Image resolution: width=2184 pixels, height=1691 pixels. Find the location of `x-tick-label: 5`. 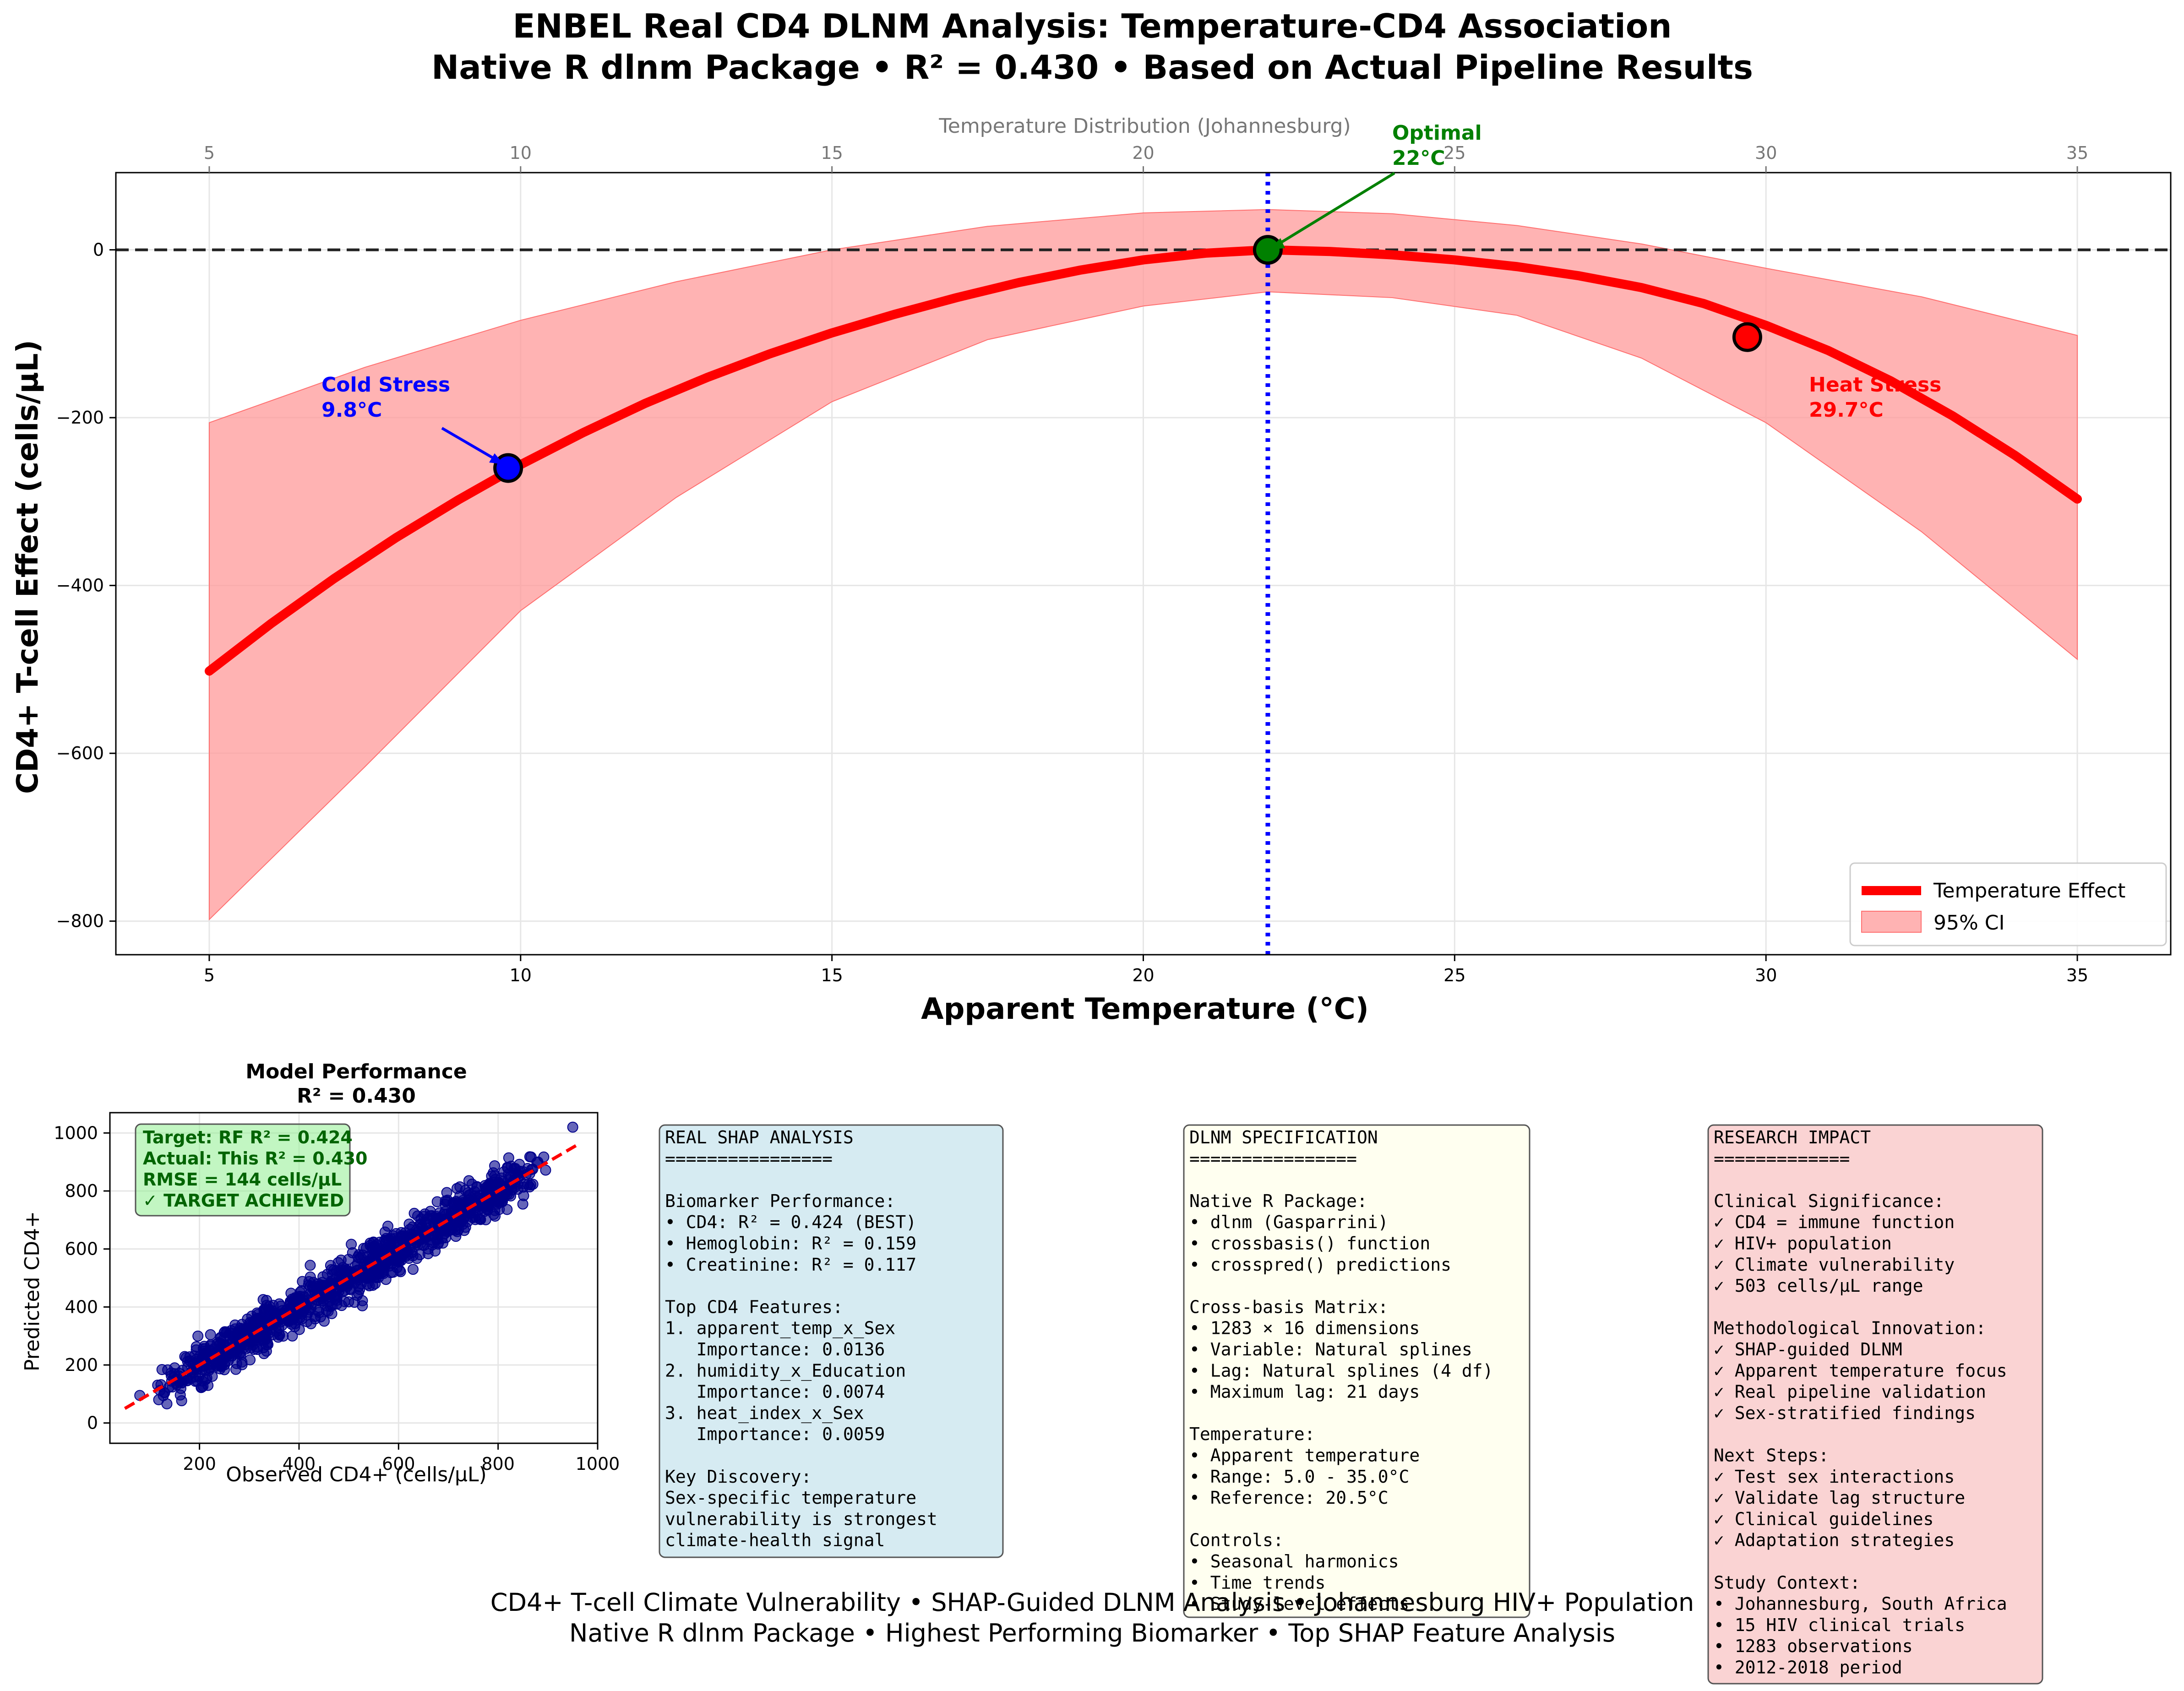

x-tick-label: 5 is located at coordinates (209, 975).